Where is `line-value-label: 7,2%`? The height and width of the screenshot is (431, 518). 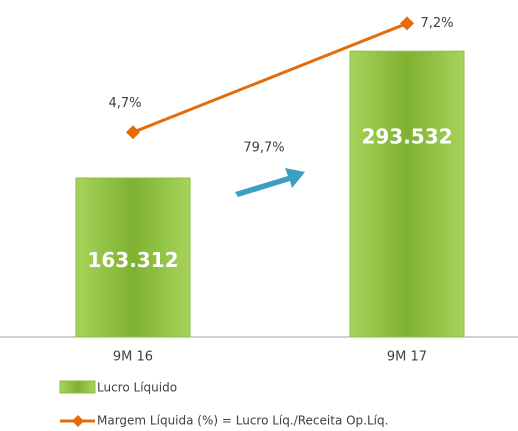 line-value-label: 7,2% is located at coordinates (436, 23).